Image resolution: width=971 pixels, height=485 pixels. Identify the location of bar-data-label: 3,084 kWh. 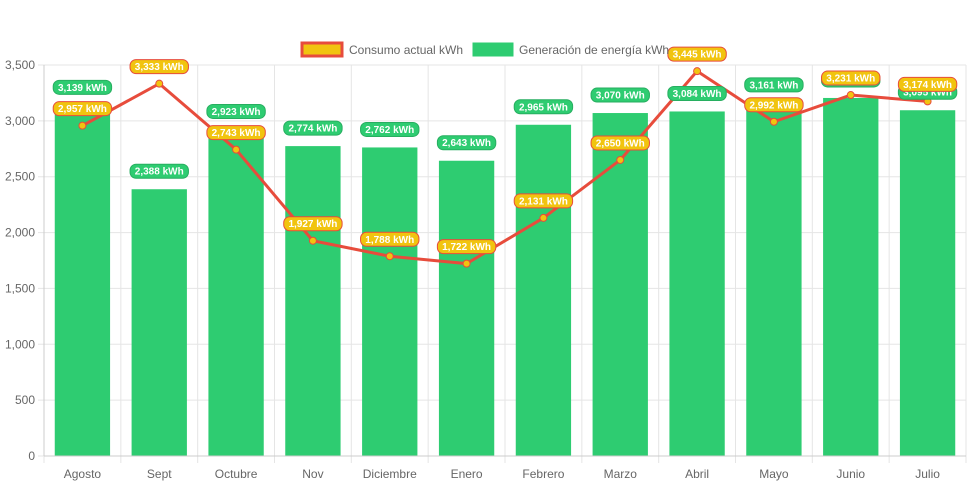
(697, 93).